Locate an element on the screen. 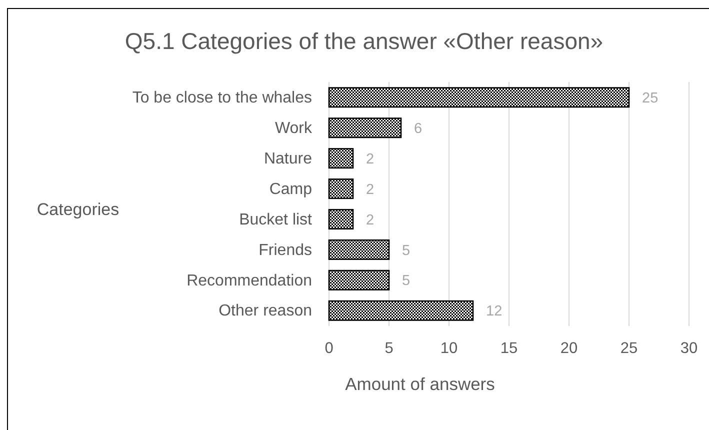  x-tick-label: 30 is located at coordinates (689, 349).